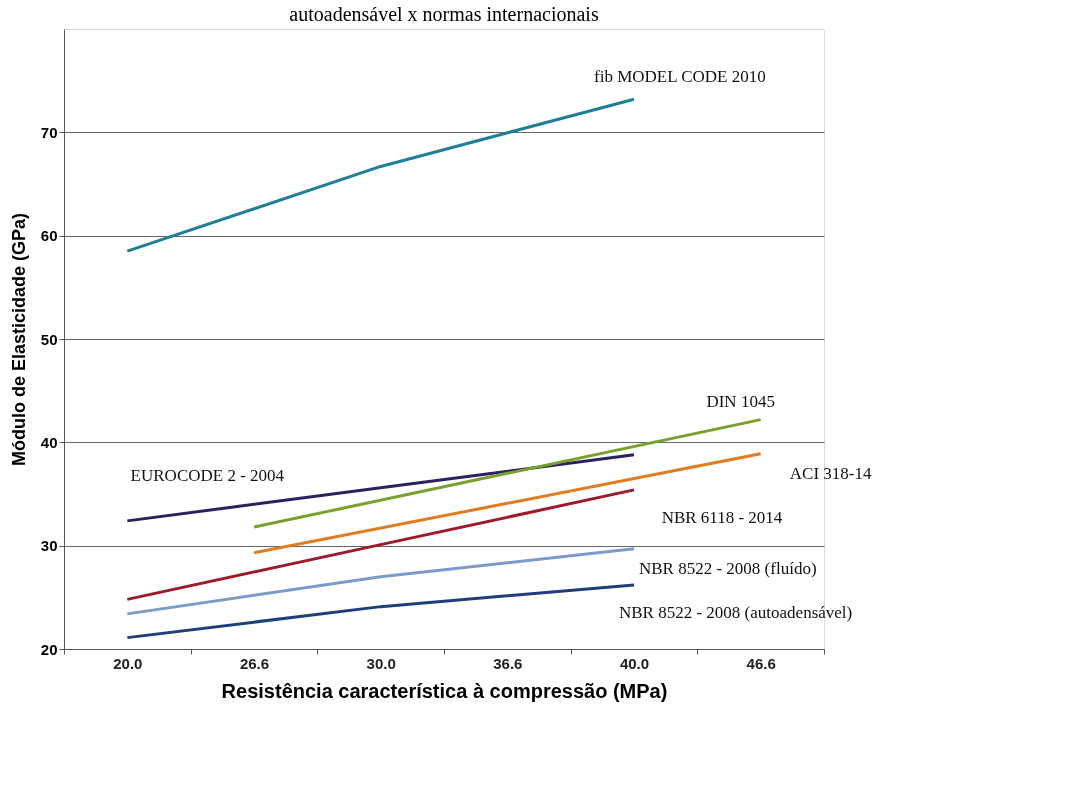  I want to click on y-tick-label: 20, so click(49, 649).